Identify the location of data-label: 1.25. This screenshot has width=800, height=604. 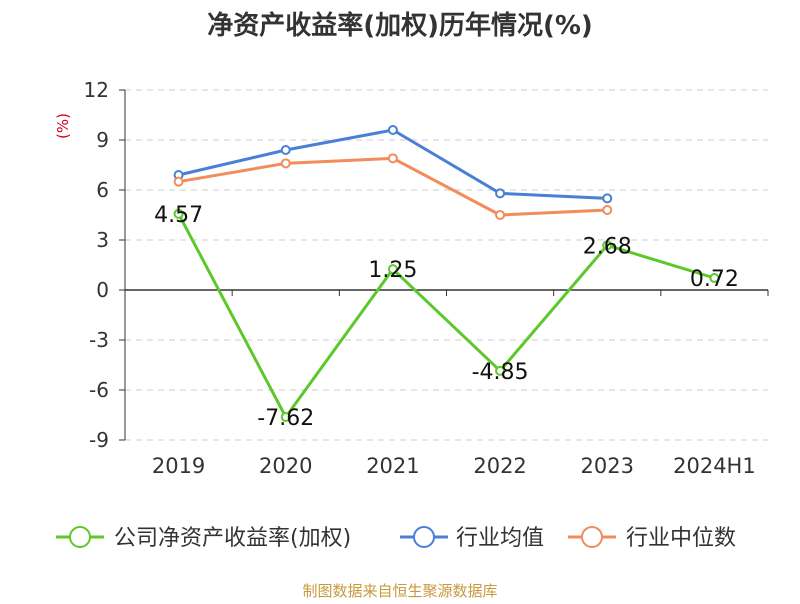
(392, 270).